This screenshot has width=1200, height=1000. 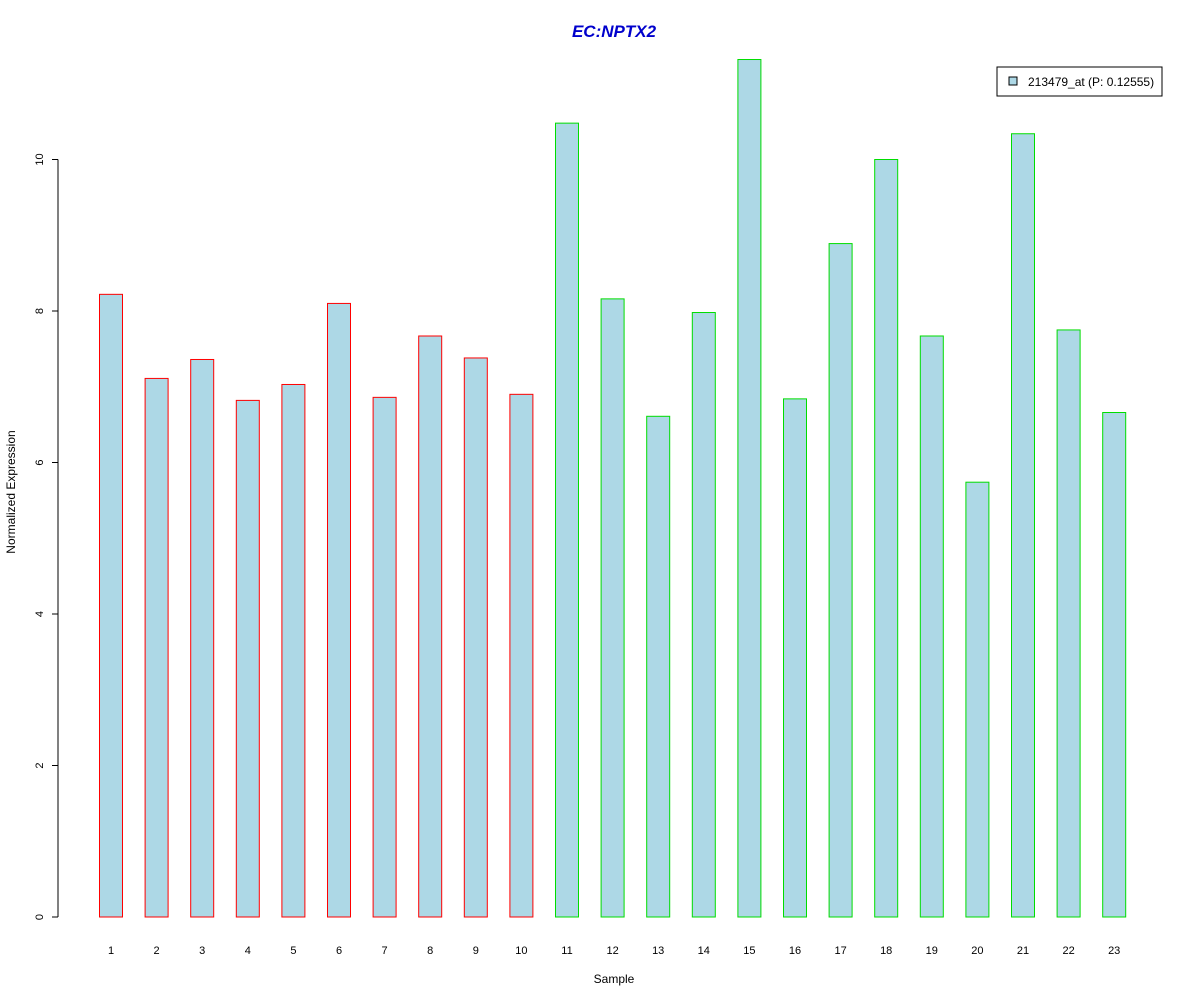 What do you see at coordinates (977, 951) in the screenshot?
I see `x-tick-label: 20` at bounding box center [977, 951].